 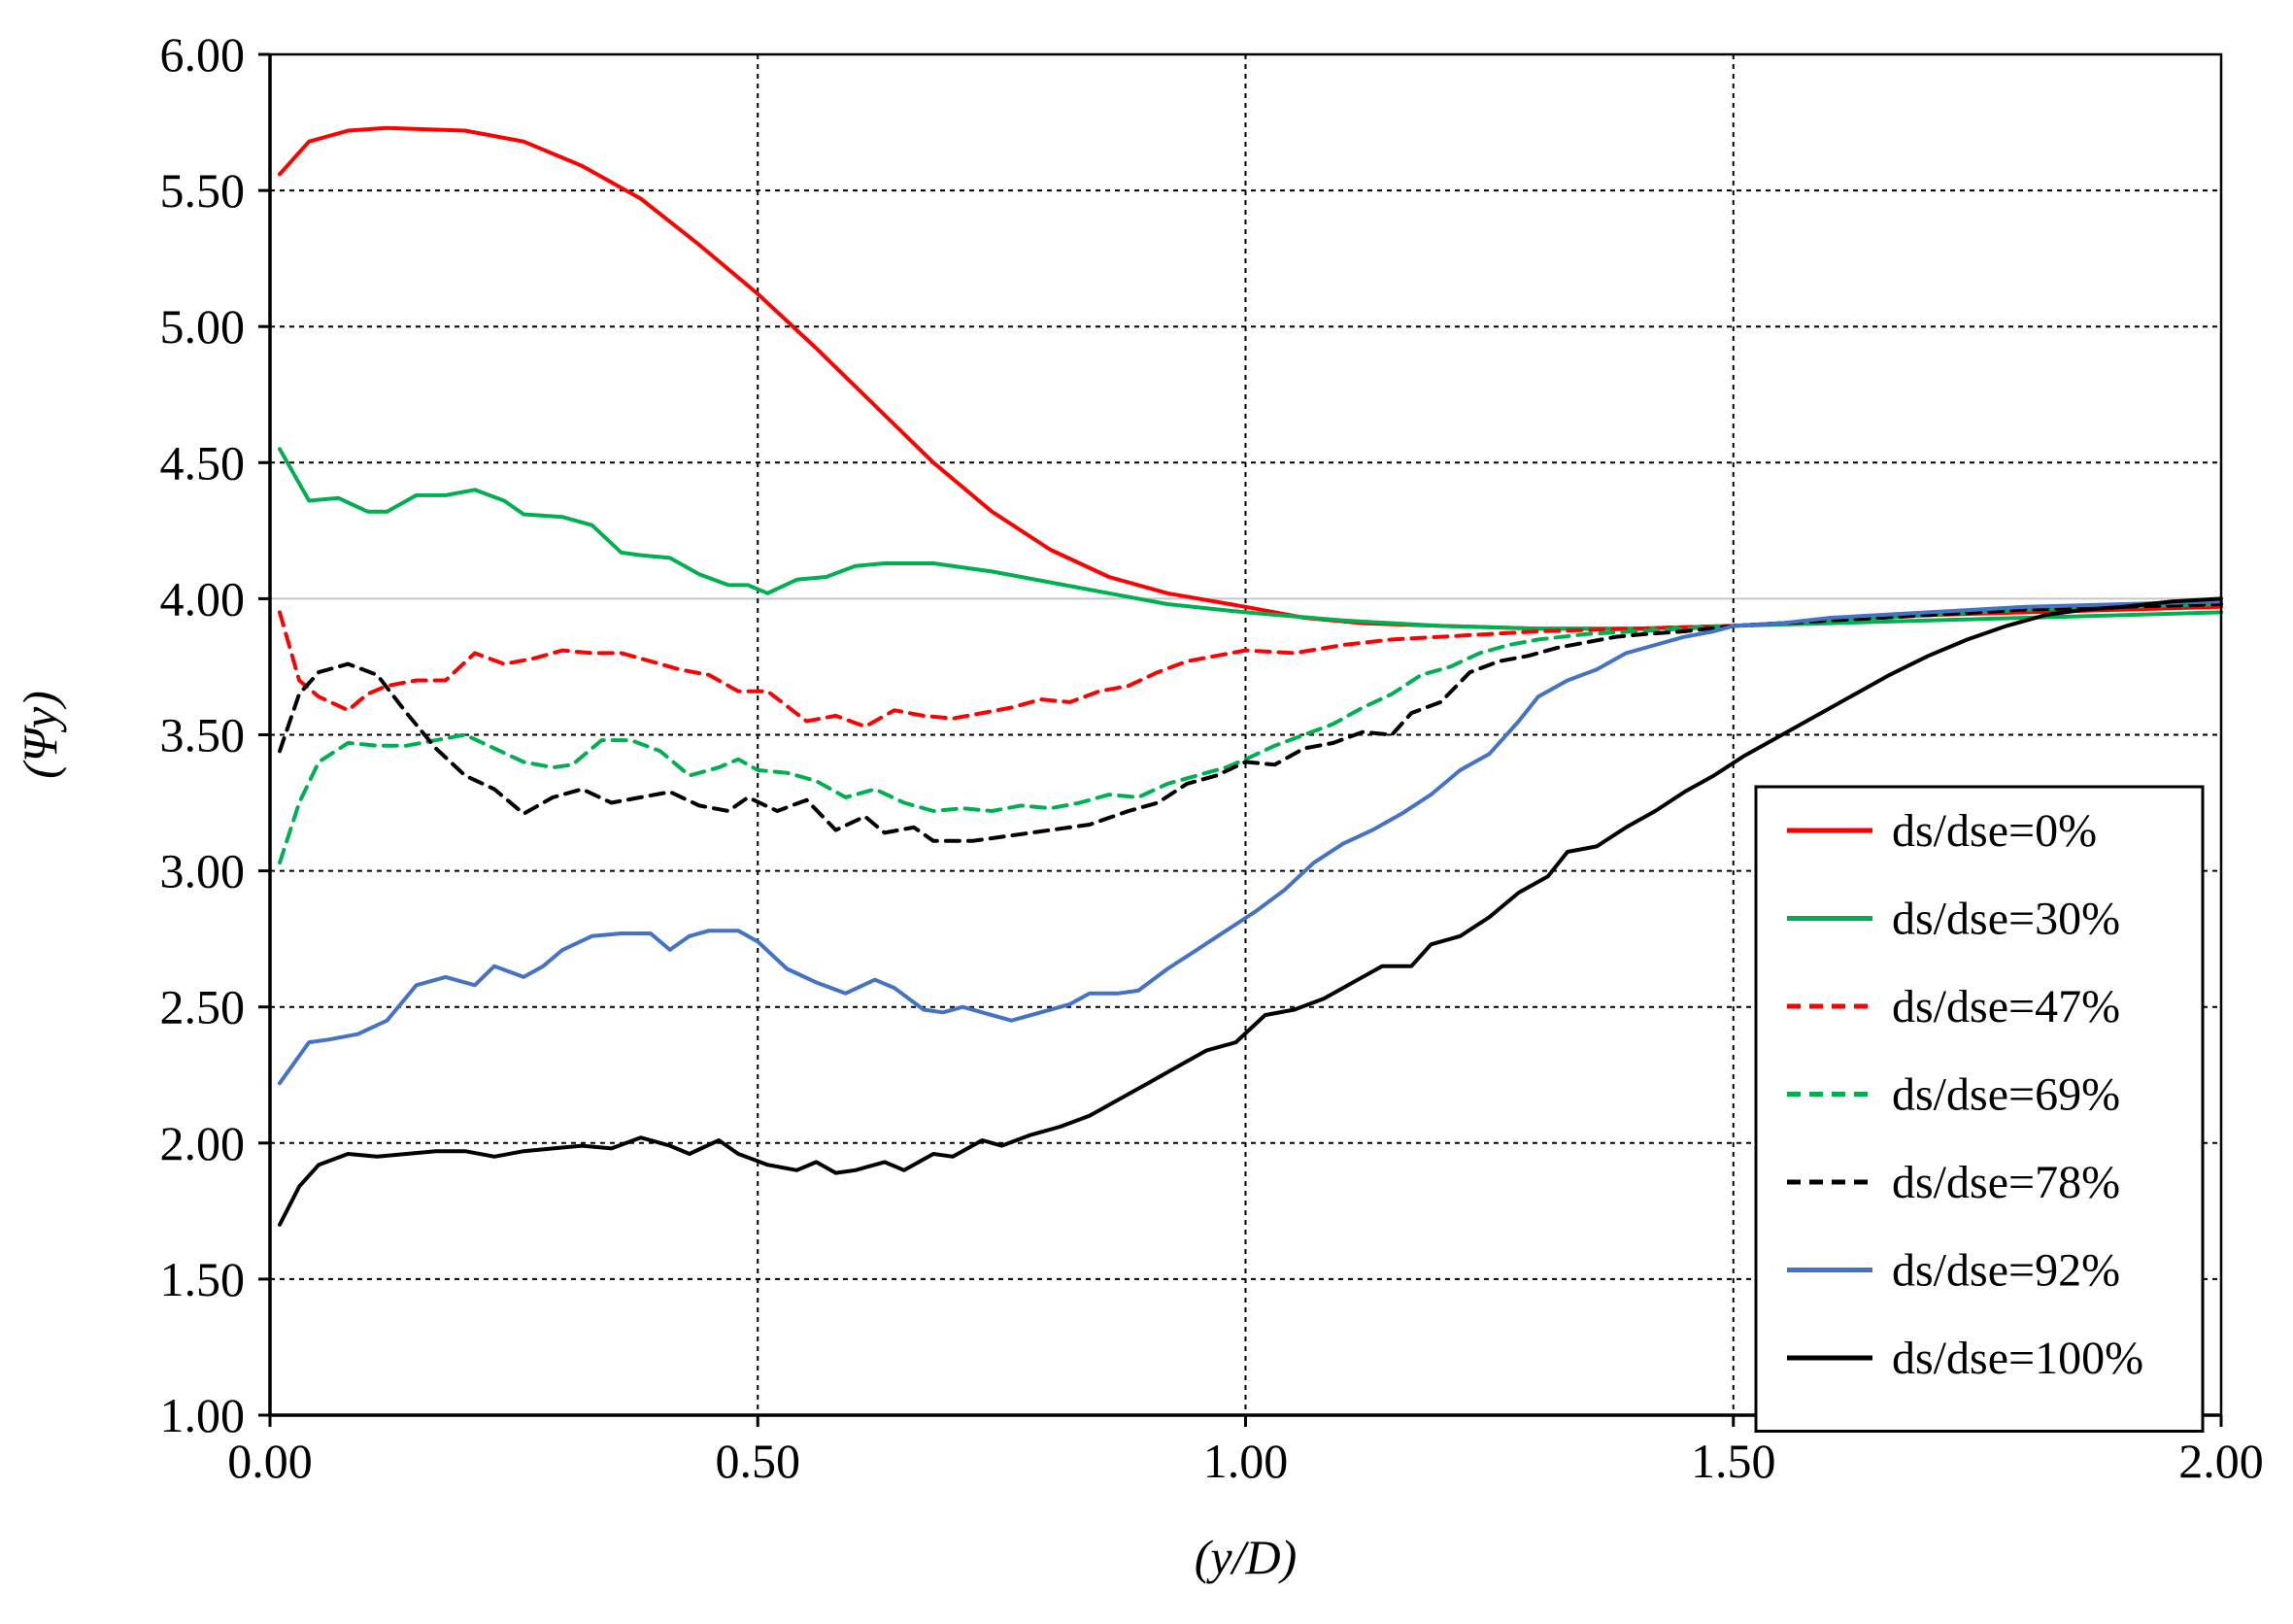 I want to click on legend-label: ds/dse=0%, so click(x=1994, y=831).